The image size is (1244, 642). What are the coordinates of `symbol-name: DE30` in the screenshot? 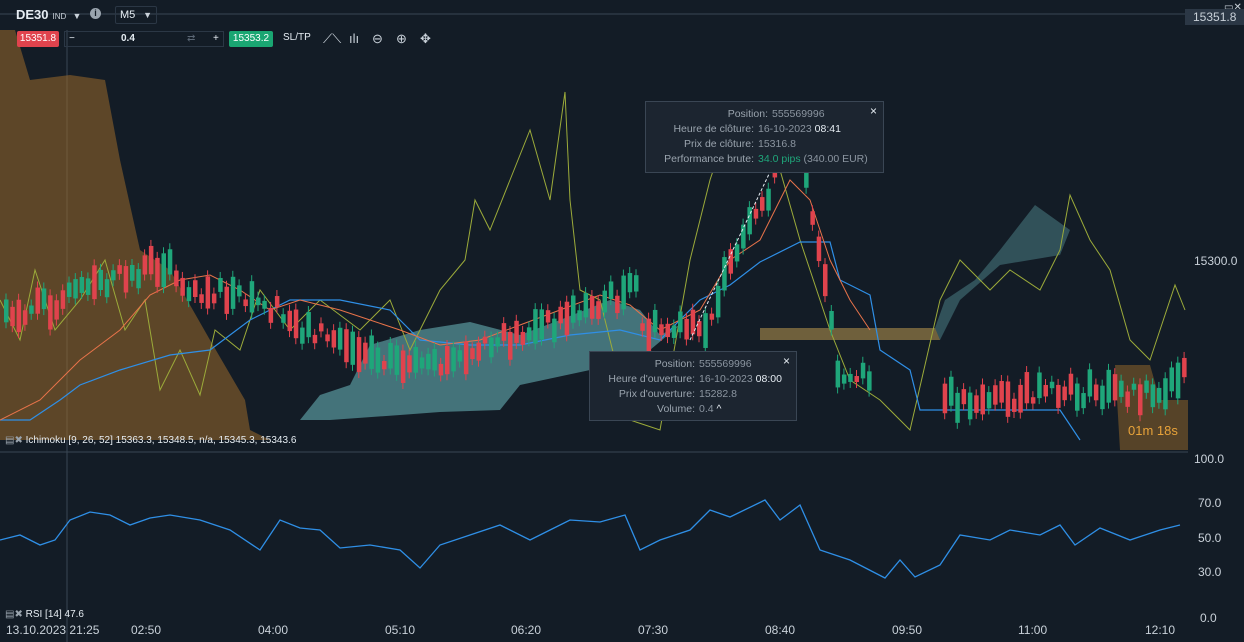 It's located at (32, 14).